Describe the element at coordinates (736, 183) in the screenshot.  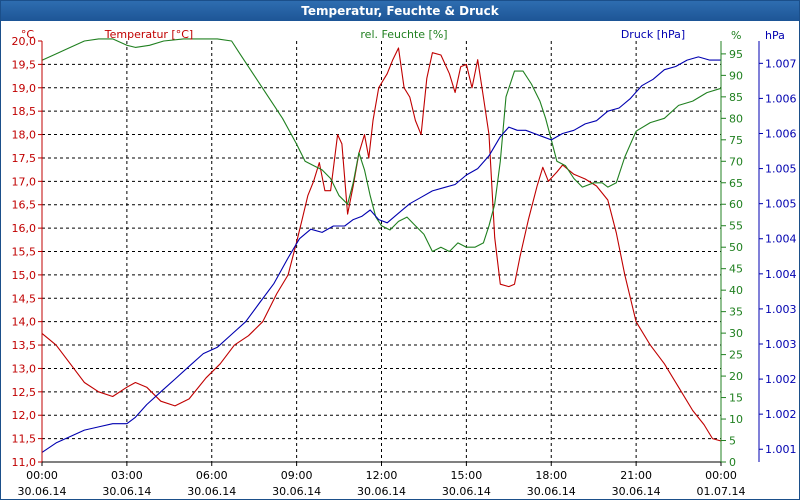
I see `humidity-tick-label: 65` at that location.